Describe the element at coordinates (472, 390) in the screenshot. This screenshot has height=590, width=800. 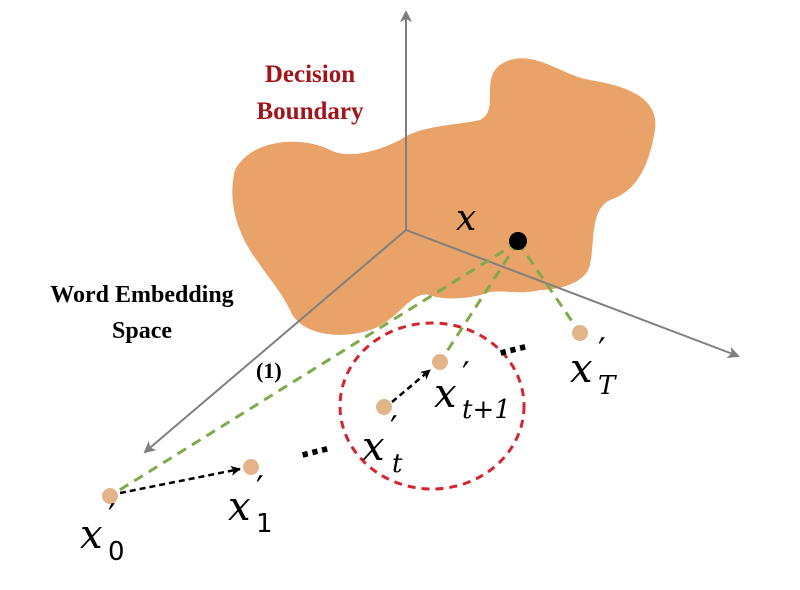
I see `label-xt1: x ′ t+1` at that location.